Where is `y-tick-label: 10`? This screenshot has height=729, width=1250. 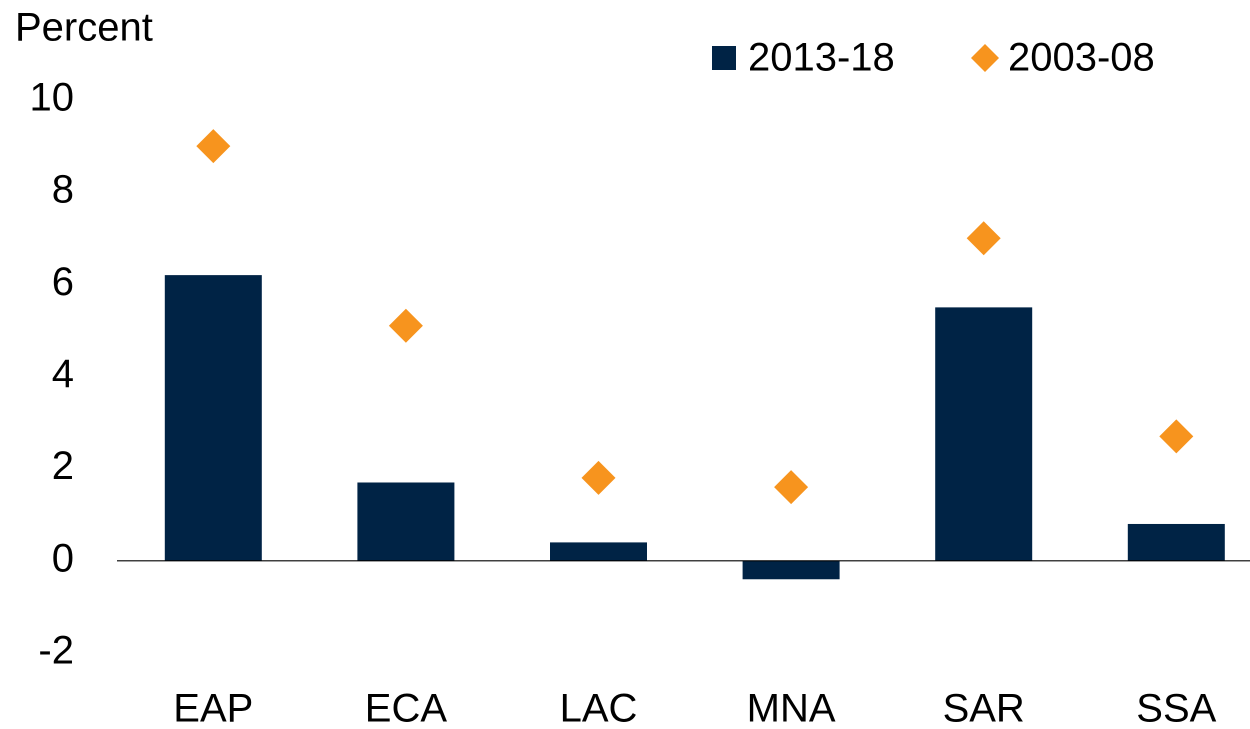
y-tick-label: 10 is located at coordinates (52, 98).